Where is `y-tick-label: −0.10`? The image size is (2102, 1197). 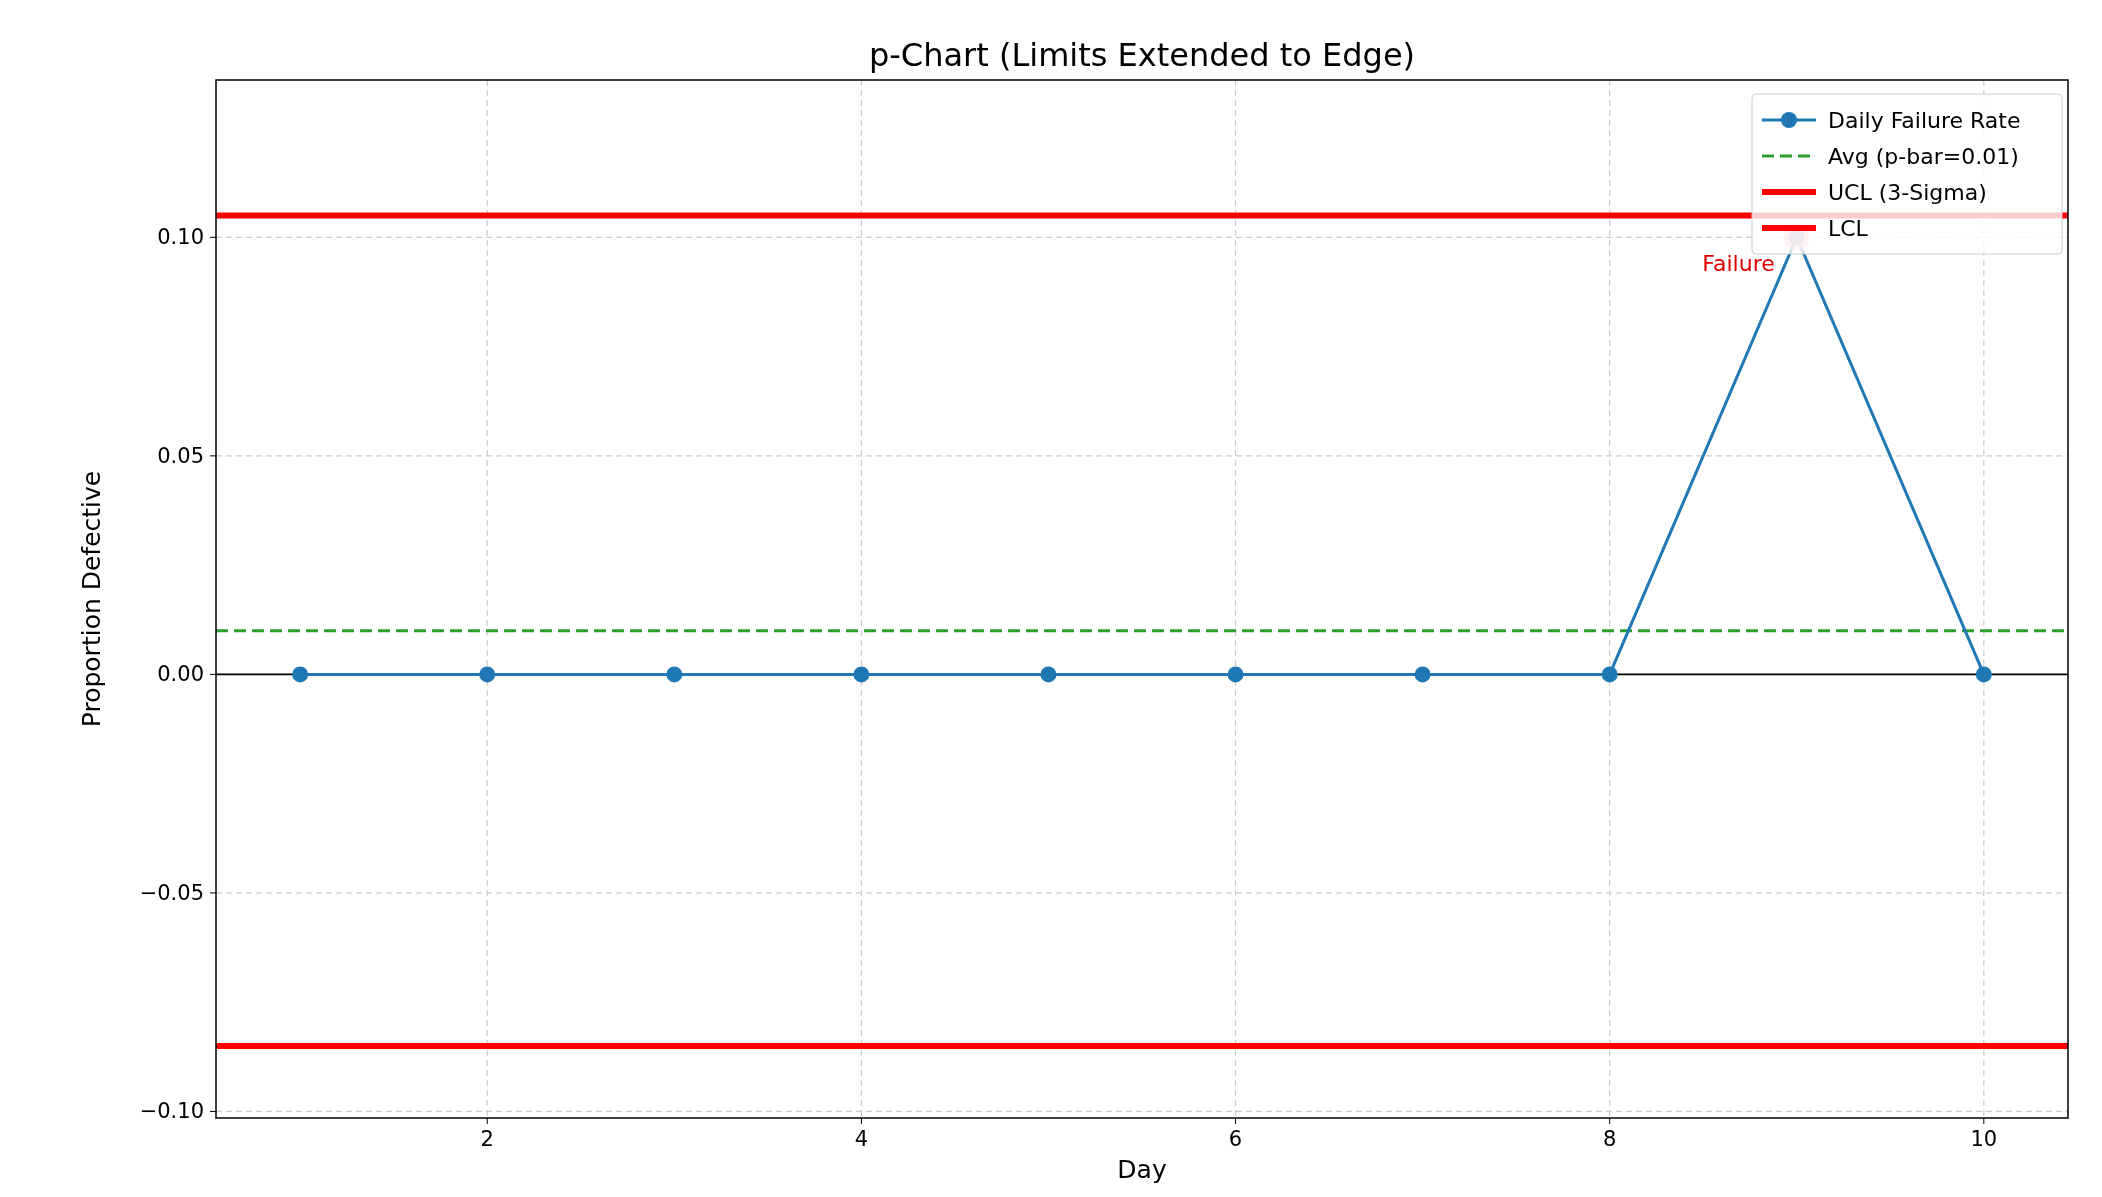 y-tick-label: −0.10 is located at coordinates (171, 1111).